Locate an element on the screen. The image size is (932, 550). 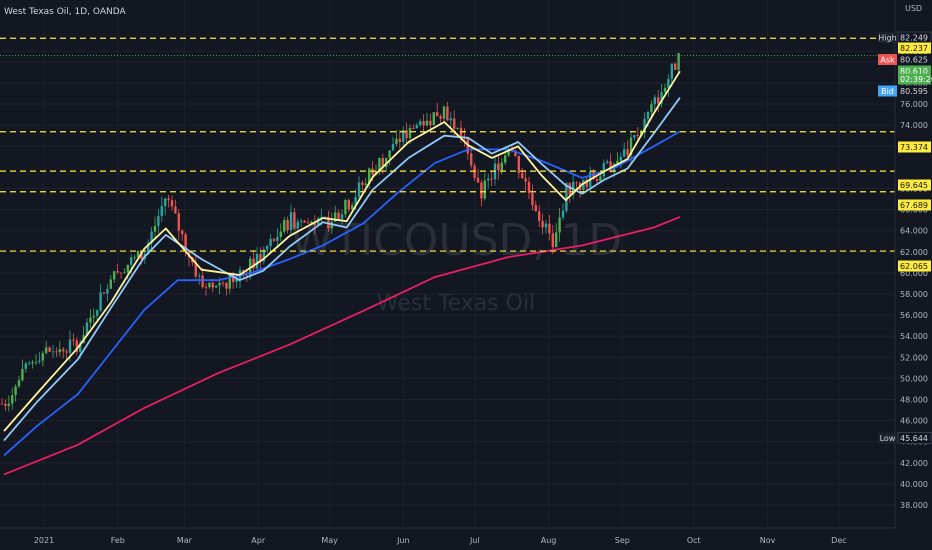
y-tick-label: 62.000 is located at coordinates (914, 252).